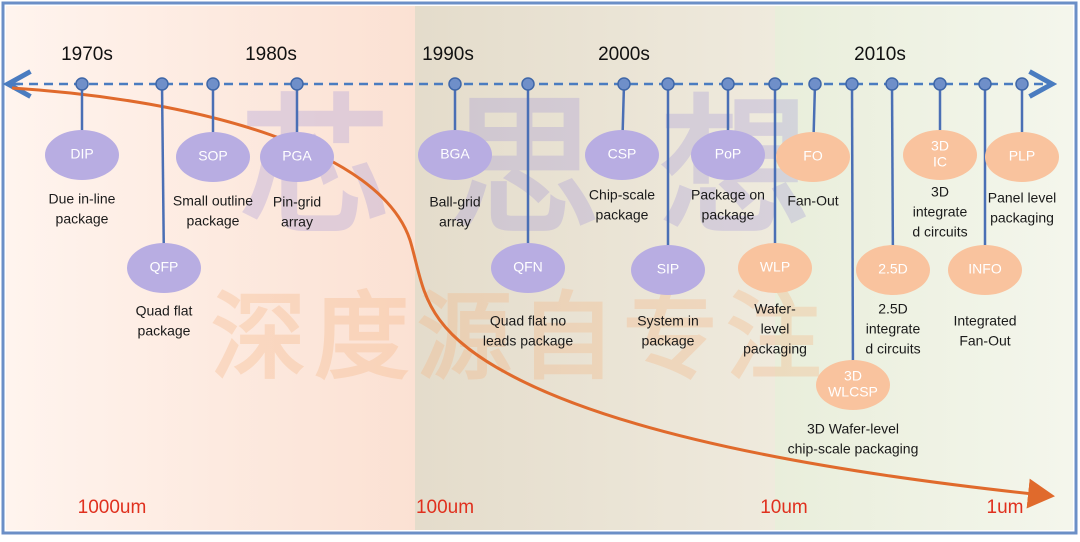 The width and height of the screenshot is (1080, 542). Describe the element at coordinates (893, 309) in the screenshot. I see `package-description: 2.5D` at that location.